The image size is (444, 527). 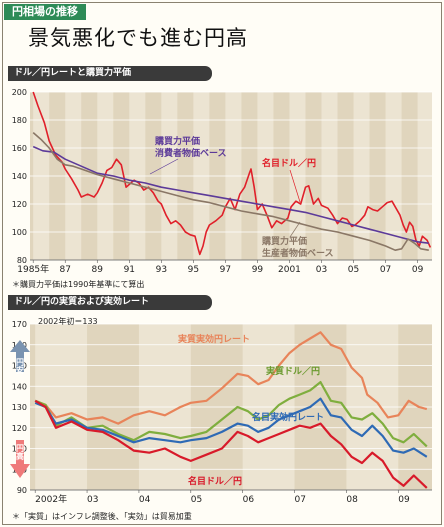 I want to click on y-tick-label: 80, so click(x=22, y=260).